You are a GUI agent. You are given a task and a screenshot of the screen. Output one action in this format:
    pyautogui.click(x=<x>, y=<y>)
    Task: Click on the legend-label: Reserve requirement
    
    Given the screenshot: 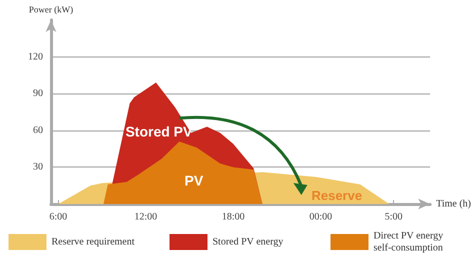 What is the action you would take?
    pyautogui.click(x=93, y=242)
    